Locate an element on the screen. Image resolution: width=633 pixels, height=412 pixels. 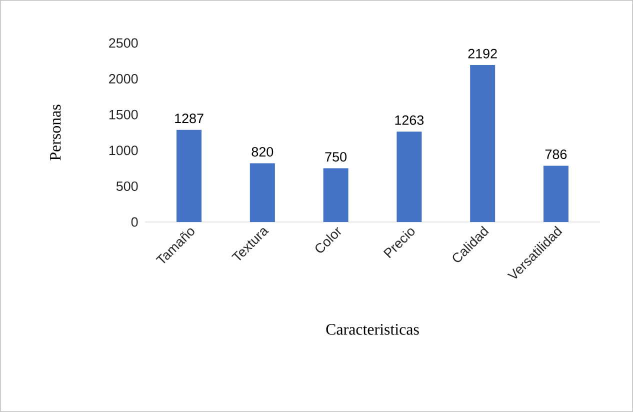
data-label: 1287 is located at coordinates (189, 119).